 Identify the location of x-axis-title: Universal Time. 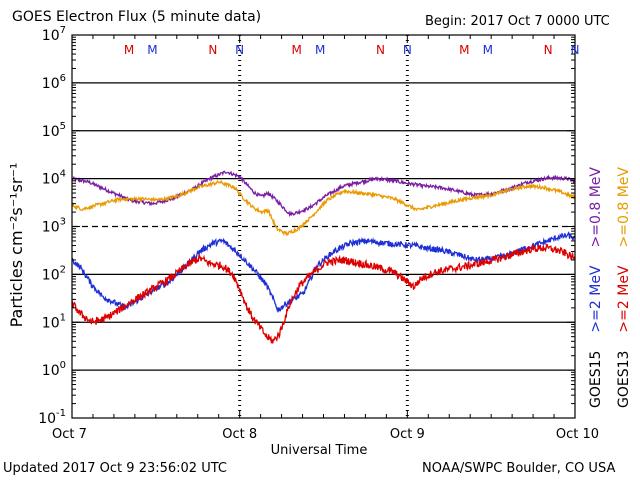
(319, 450).